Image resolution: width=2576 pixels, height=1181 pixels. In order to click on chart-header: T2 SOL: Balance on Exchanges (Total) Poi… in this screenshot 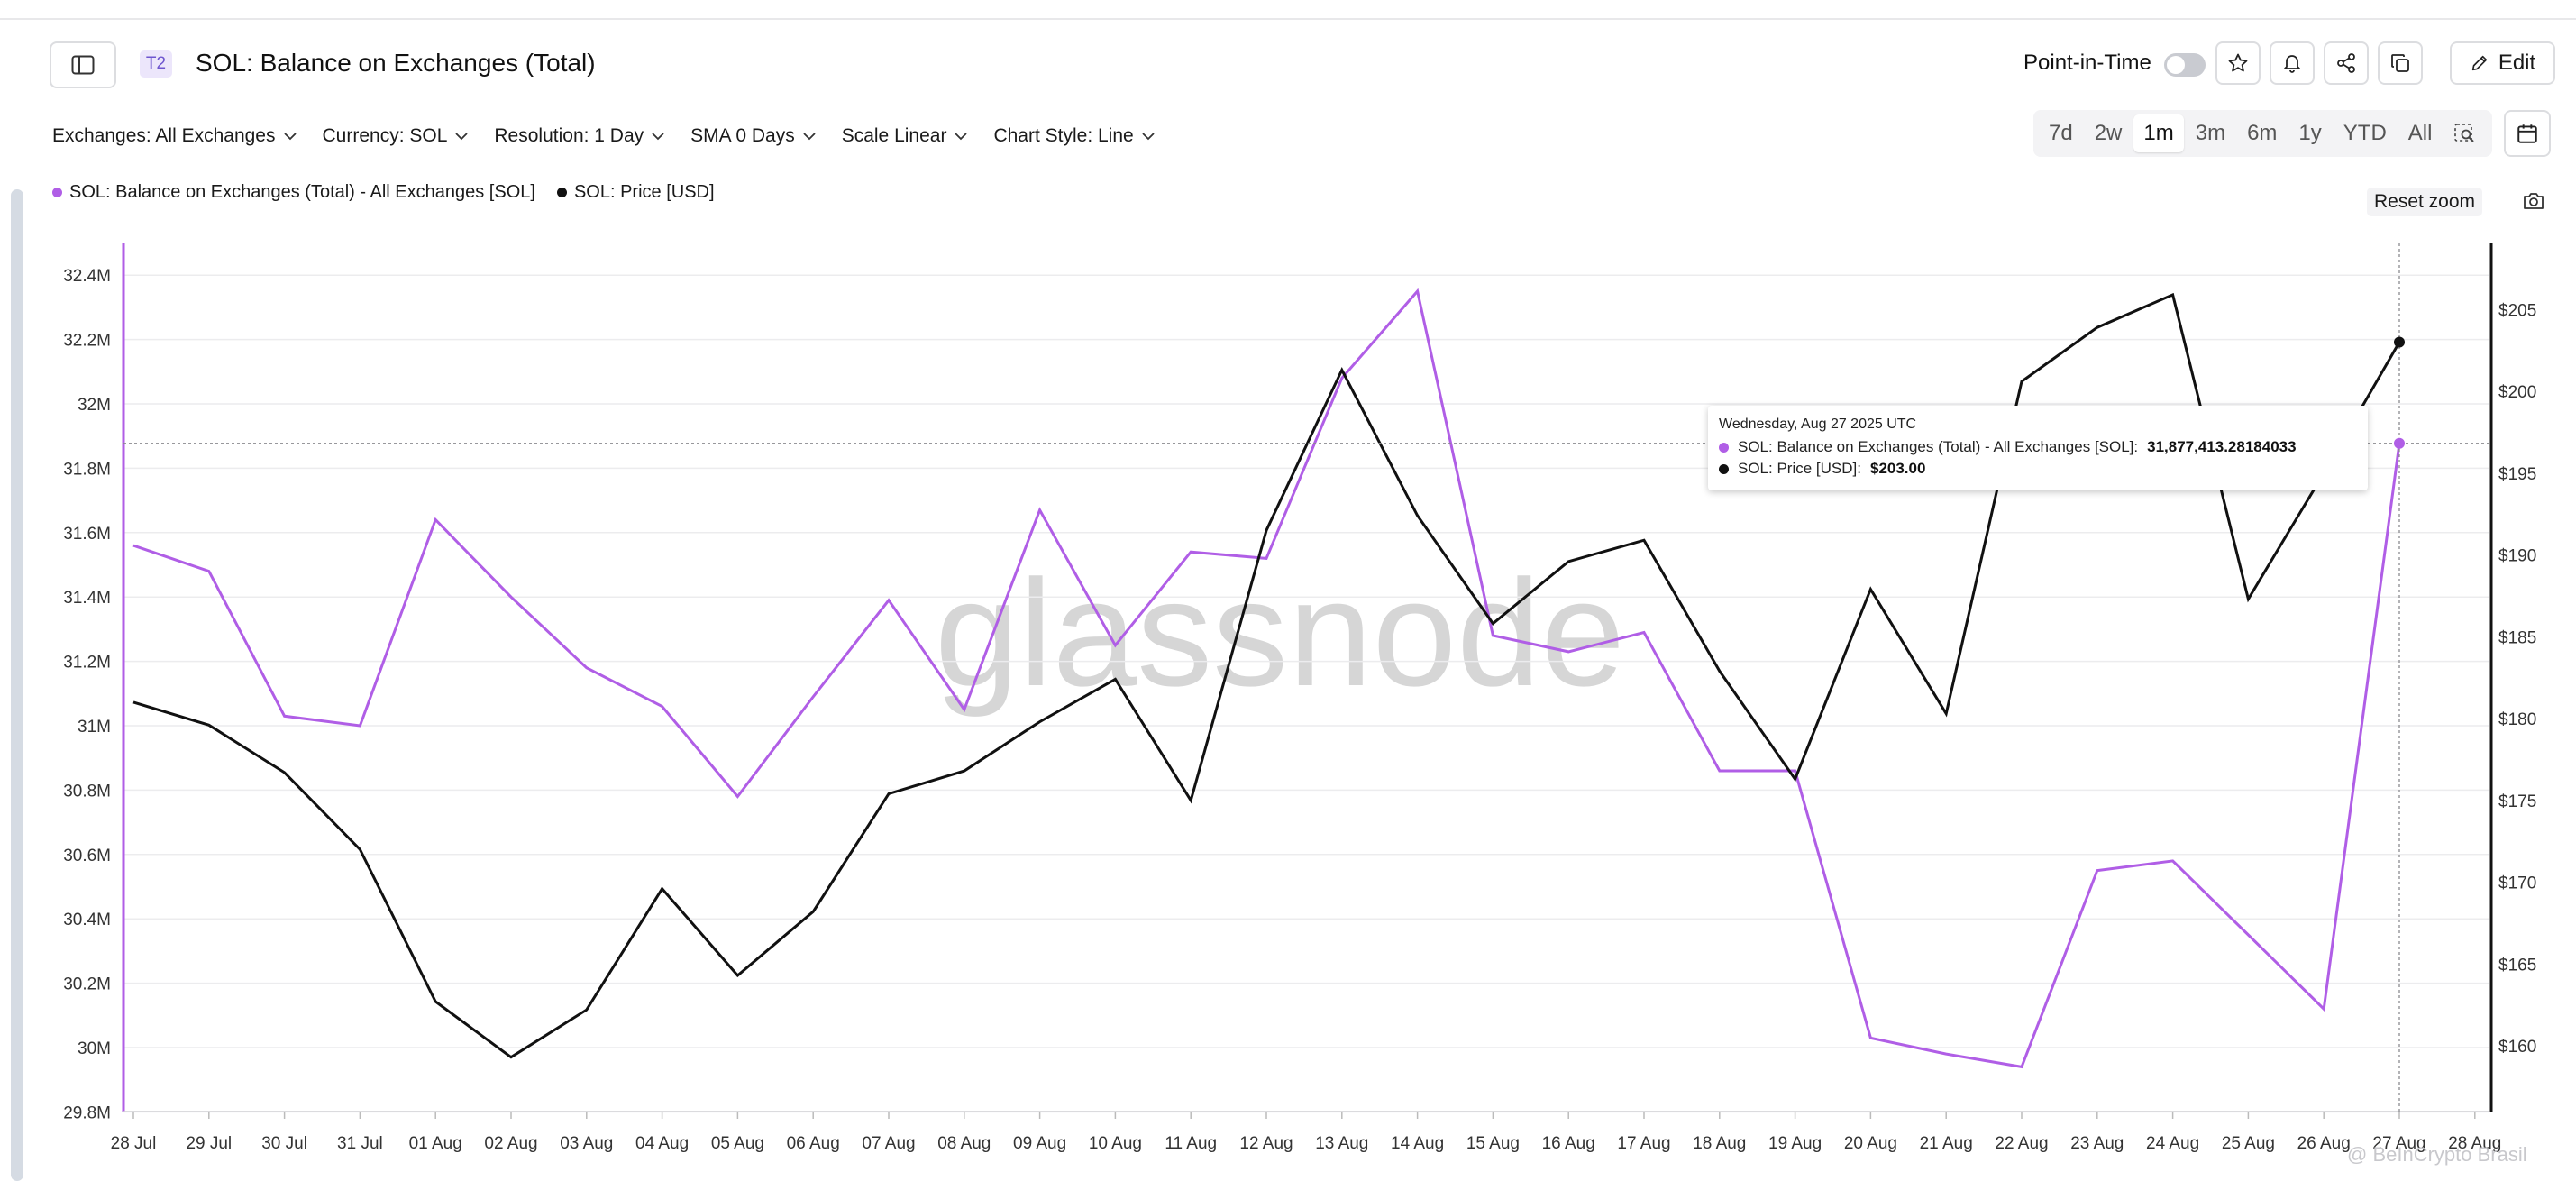, I will do `click(1302, 66)`.